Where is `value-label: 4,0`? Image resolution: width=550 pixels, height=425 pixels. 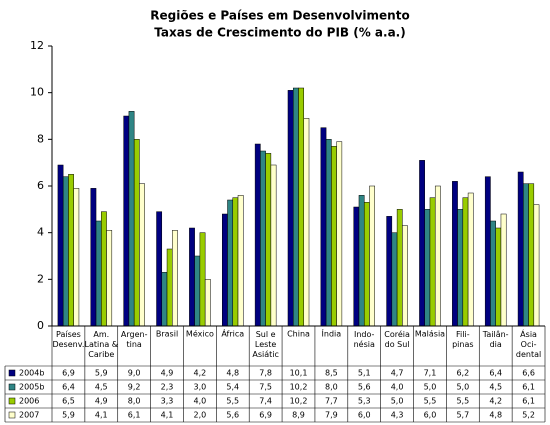 value-label: 4,0 is located at coordinates (397, 387).